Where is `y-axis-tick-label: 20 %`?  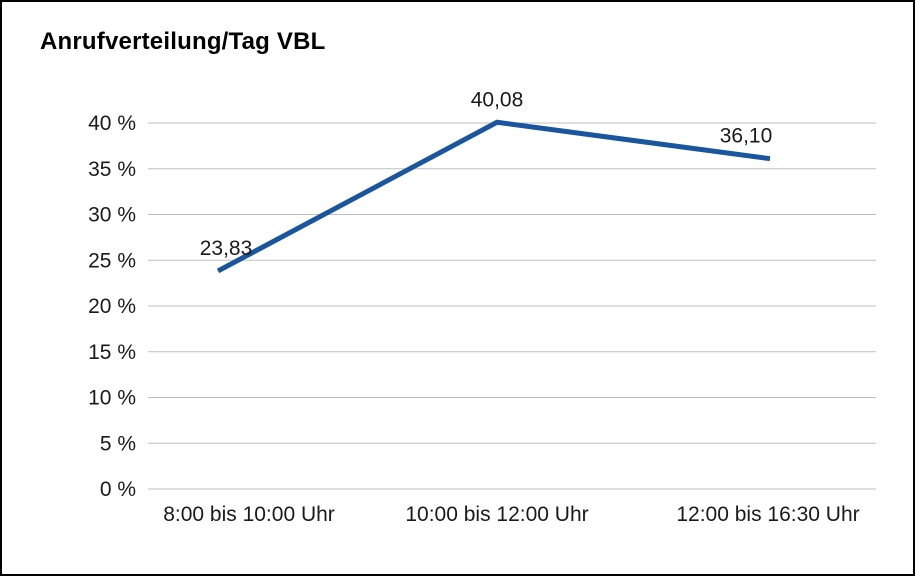
y-axis-tick-label: 20 % is located at coordinates (112, 306).